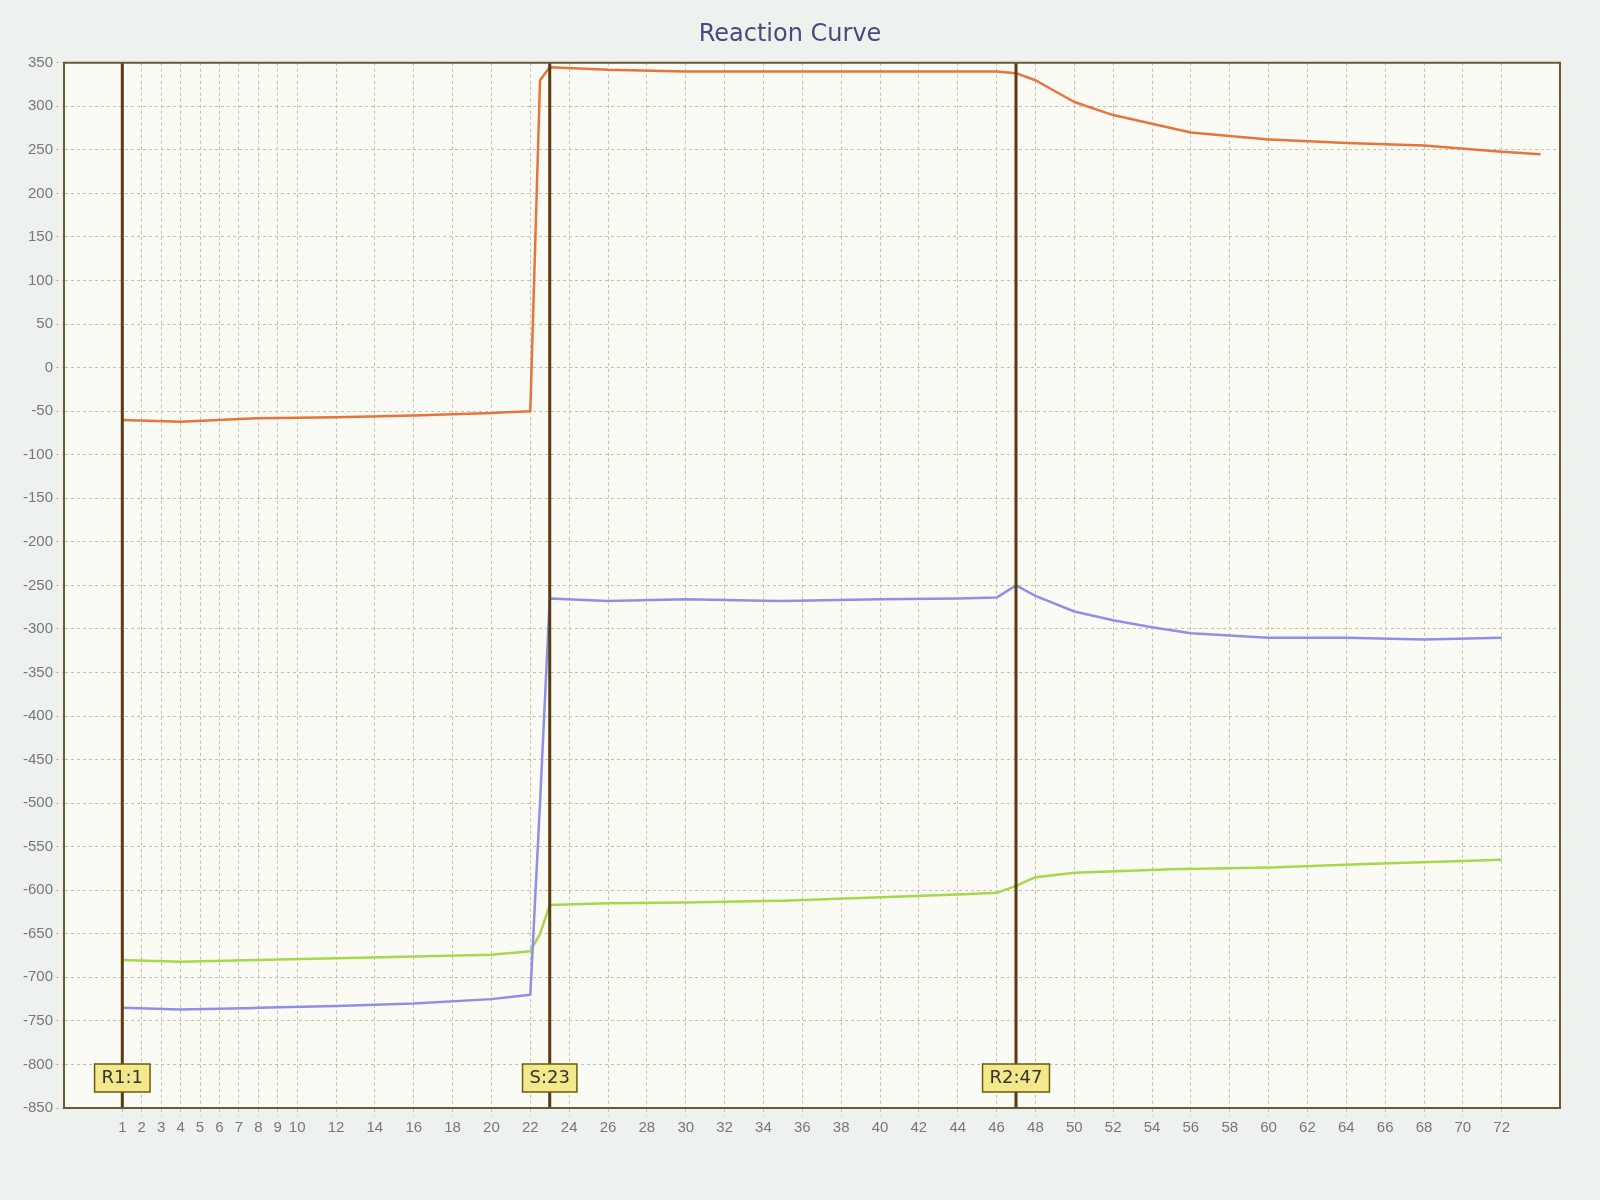 The width and height of the screenshot is (1600, 1200). Describe the element at coordinates (919, 1127) in the screenshot. I see `x-tick-label: 42` at that location.